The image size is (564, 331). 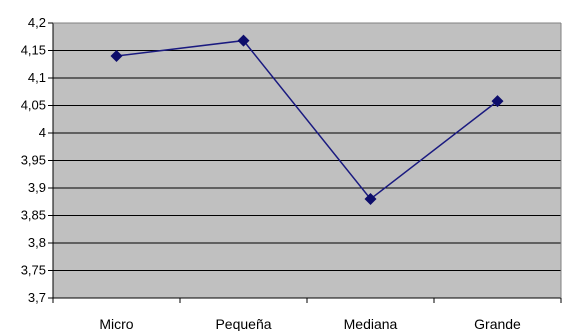 What do you see at coordinates (33, 105) in the screenshot?
I see `y-tick-label: 4,05` at bounding box center [33, 105].